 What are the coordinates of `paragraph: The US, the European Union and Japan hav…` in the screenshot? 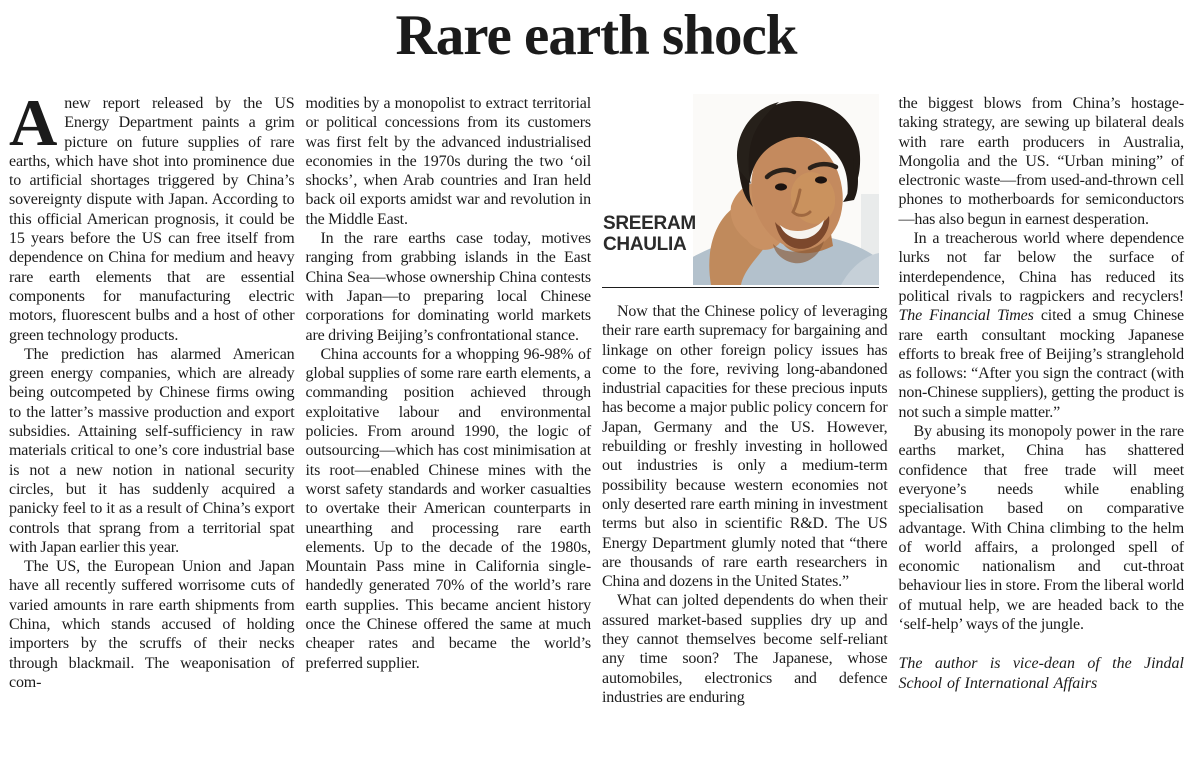 It's located at (152, 624).